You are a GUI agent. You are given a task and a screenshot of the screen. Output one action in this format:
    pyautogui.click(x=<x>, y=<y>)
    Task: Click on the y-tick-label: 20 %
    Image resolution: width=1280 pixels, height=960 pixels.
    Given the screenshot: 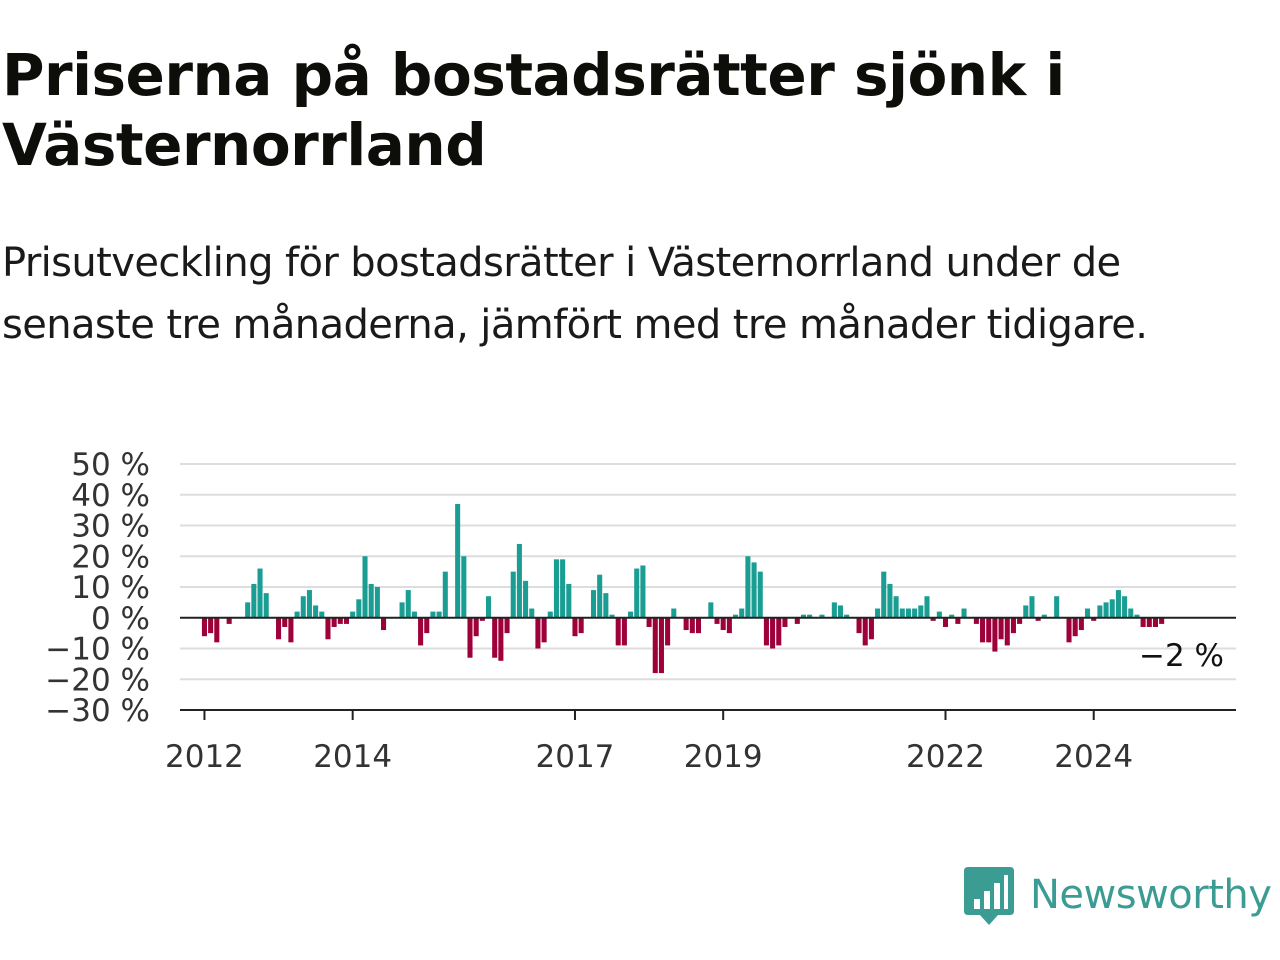 What is the action you would take?
    pyautogui.click(x=110, y=557)
    